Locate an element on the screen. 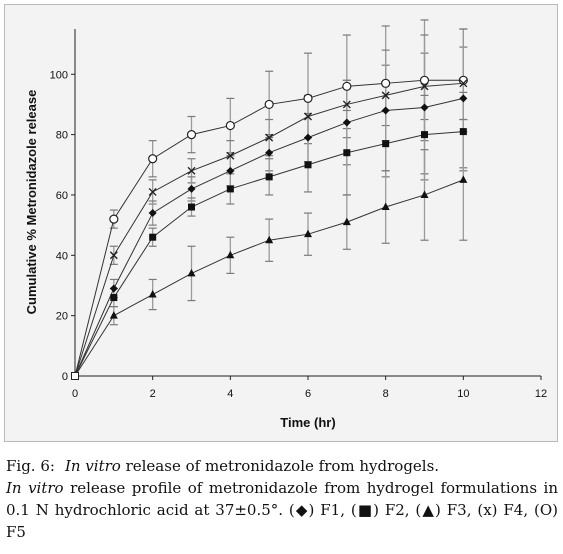 This screenshot has width=563, height=554. y-tick-label: 0 is located at coordinates (65, 377).